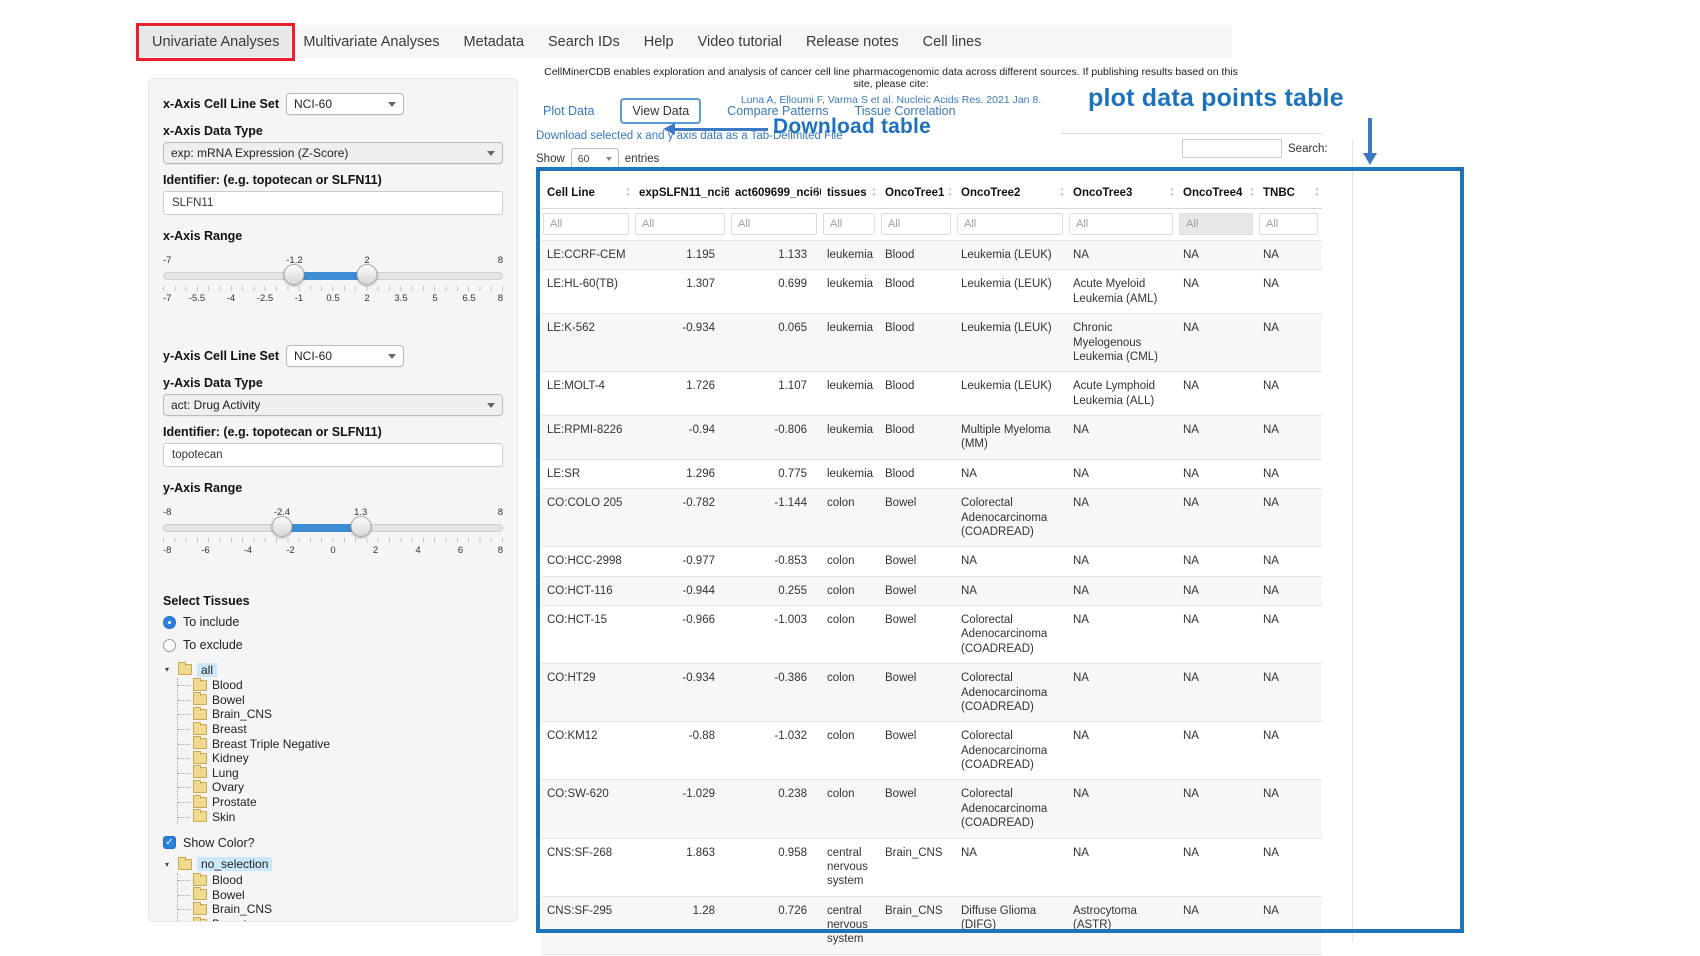 The height and width of the screenshot is (956, 1700). What do you see at coordinates (1122, 193) in the screenshot?
I see `column-header-oncotree3: OncoTree3 ▲ ▼` at bounding box center [1122, 193].